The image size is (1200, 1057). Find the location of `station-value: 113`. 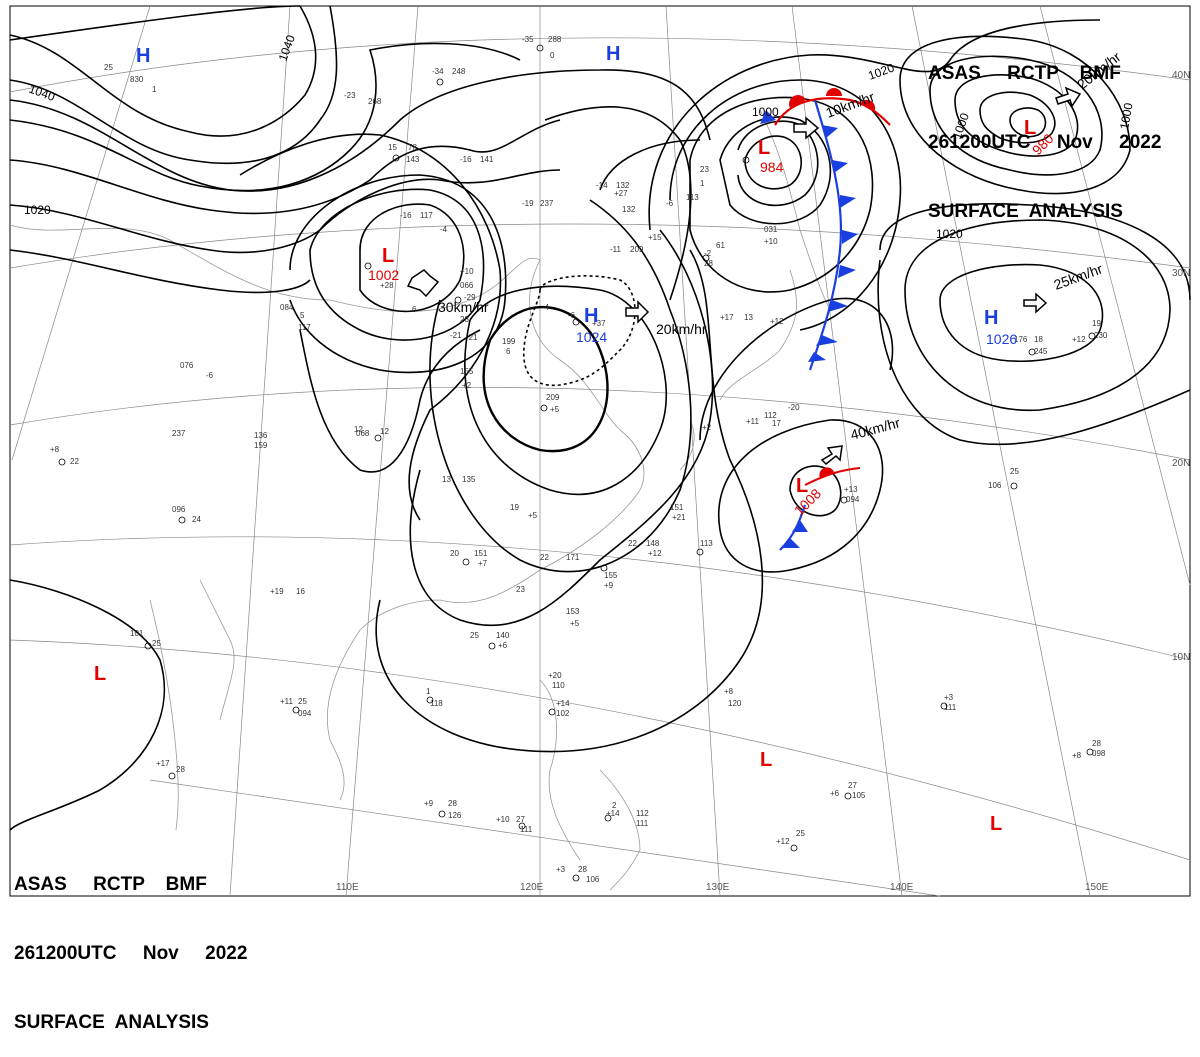

station-value: 113 is located at coordinates (706, 543).